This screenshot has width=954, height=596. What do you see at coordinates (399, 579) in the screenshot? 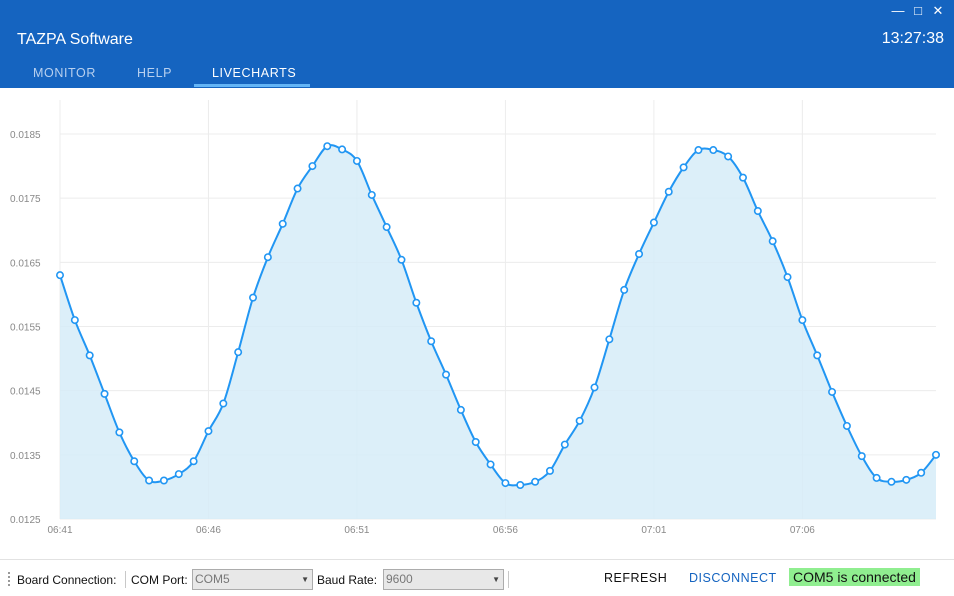
I see `baud-rate-value: 9600` at bounding box center [399, 579].